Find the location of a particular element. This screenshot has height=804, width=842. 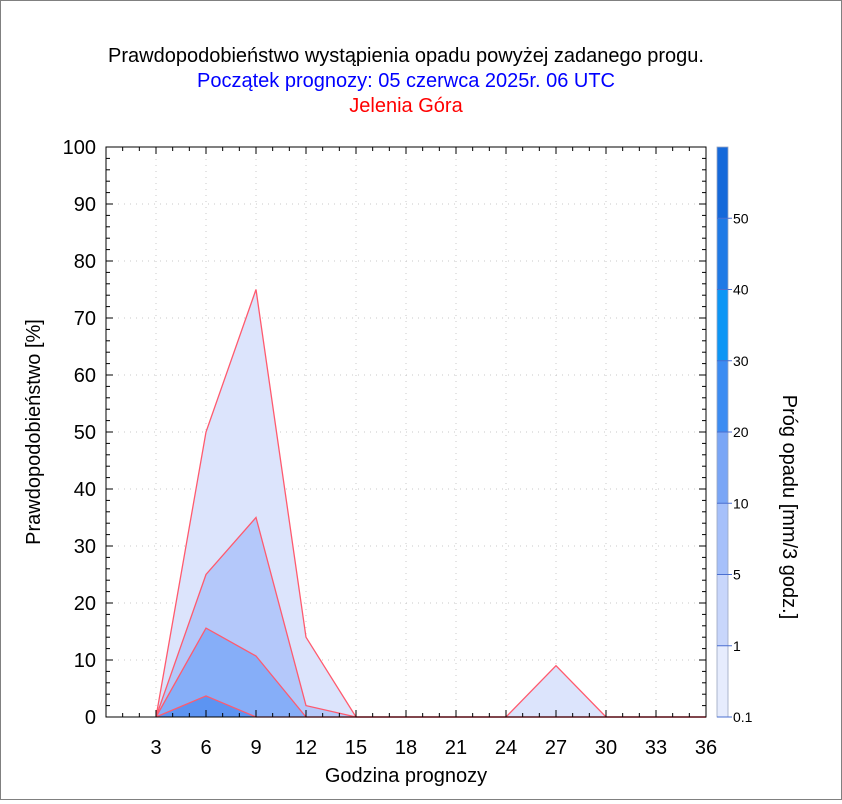

y-tick-label: 0 is located at coordinates (90, 718).